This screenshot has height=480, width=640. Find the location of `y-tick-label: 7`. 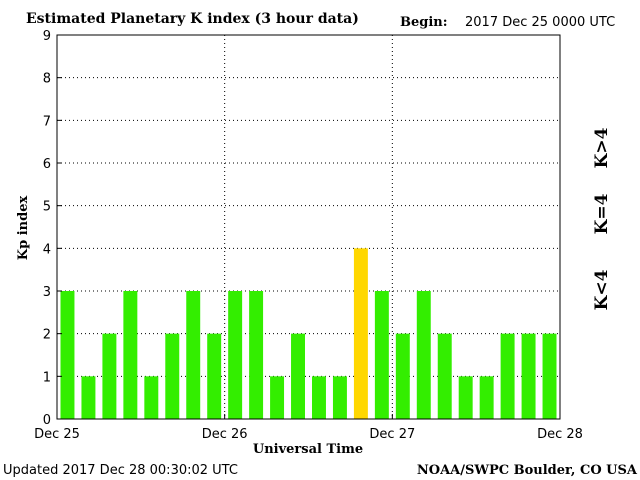

y-tick-label: 7 is located at coordinates (47, 121).